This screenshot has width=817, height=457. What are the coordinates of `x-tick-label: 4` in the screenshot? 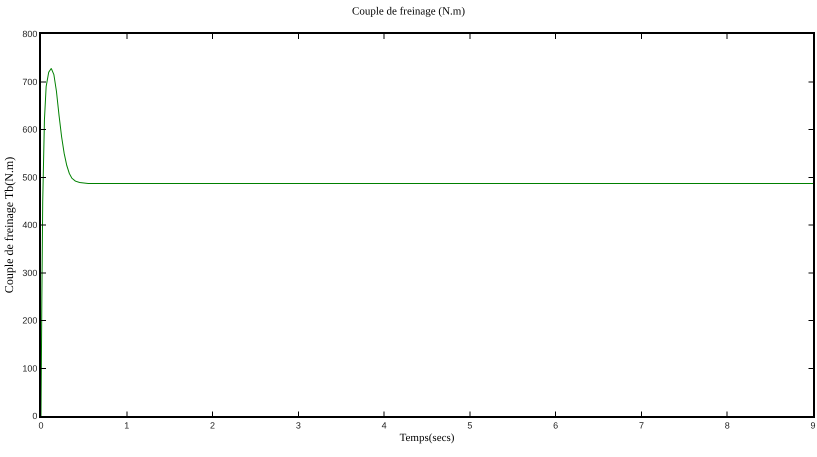 It's located at (384, 425).